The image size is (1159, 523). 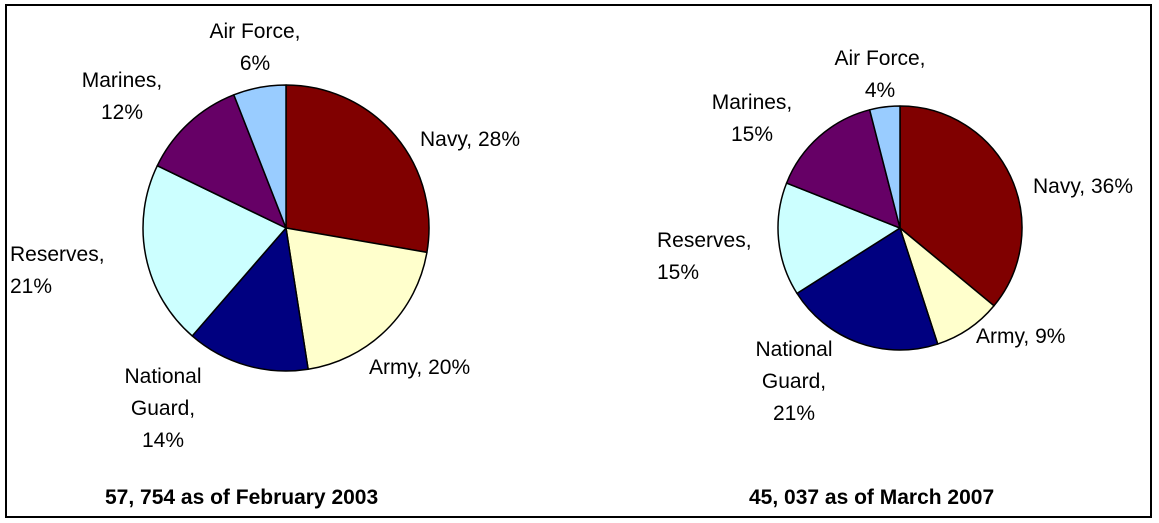 I want to click on slice-label-line: Army, 20%, so click(x=419, y=367).